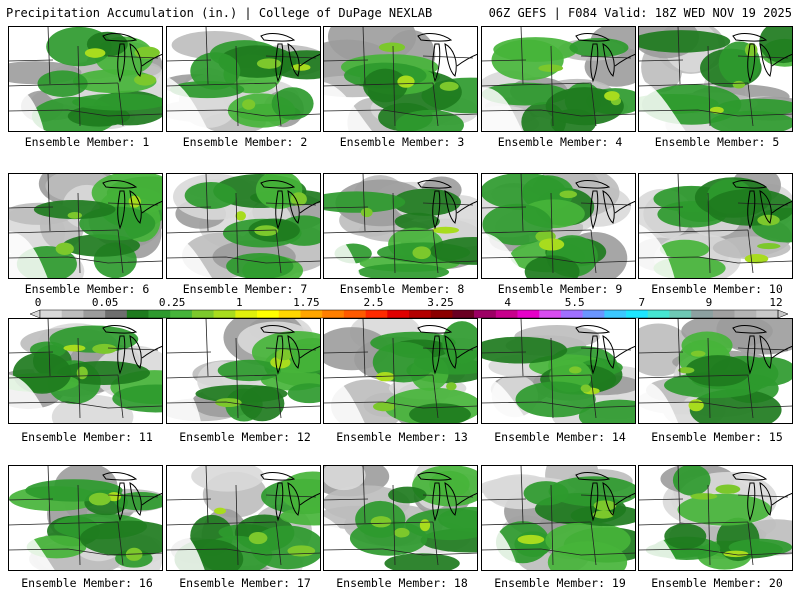 Image resolution: width=800 pixels, height=600 pixels. Describe the element at coordinates (306, 302) in the screenshot. I see `colorbar-tick-label: 1.75` at that location.